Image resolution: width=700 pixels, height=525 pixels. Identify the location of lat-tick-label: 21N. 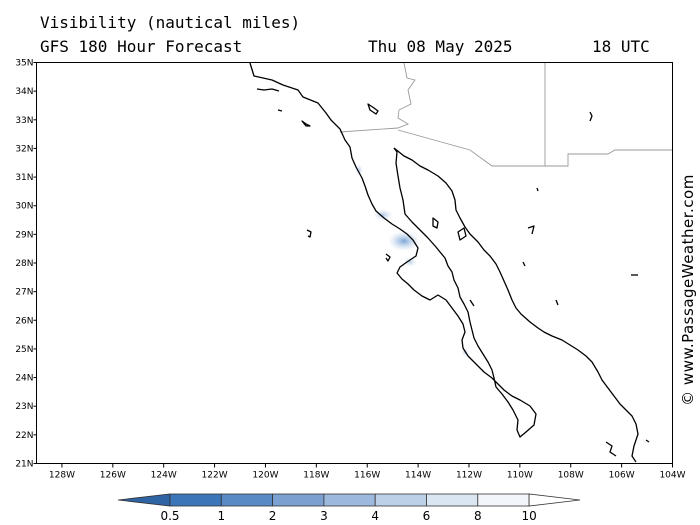
(24, 465).